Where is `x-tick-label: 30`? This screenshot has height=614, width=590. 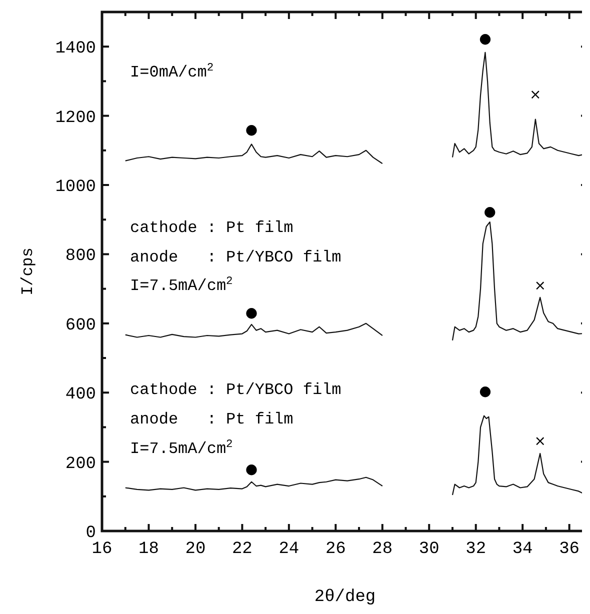
x-tick-label: 30 is located at coordinates (429, 549).